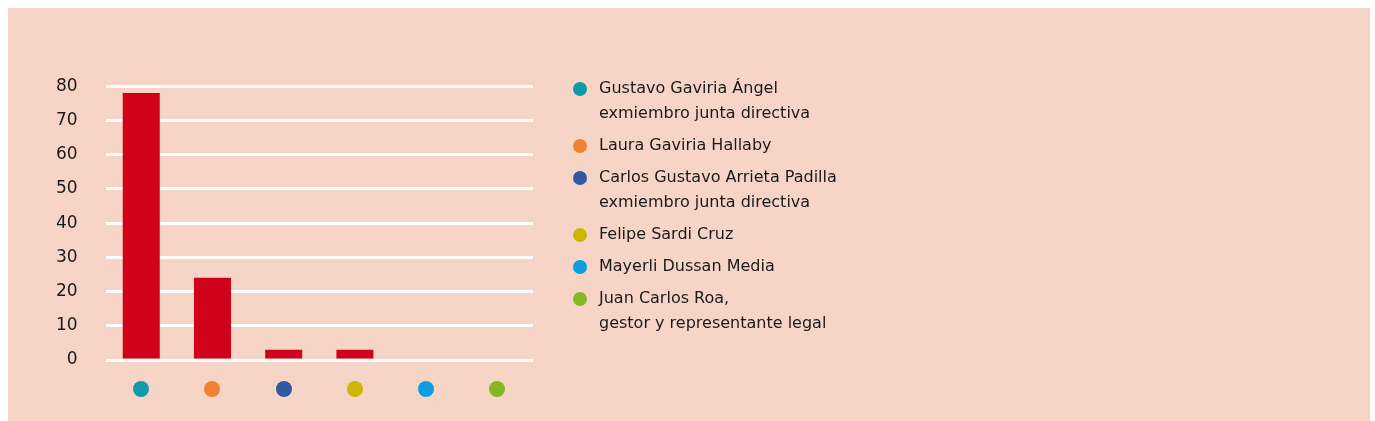 The height and width of the screenshot is (421, 1375). What do you see at coordinates (66, 255) in the screenshot?
I see `y-tick-label: 30` at bounding box center [66, 255].